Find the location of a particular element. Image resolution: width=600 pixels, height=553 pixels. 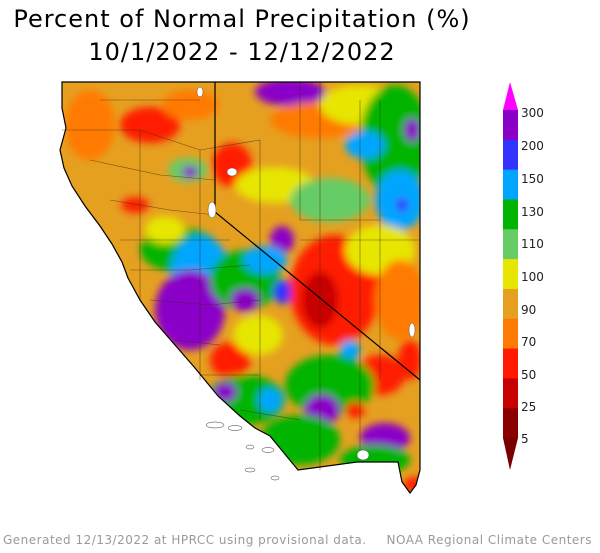

color-scale-swatches is located at coordinates (510, 274).